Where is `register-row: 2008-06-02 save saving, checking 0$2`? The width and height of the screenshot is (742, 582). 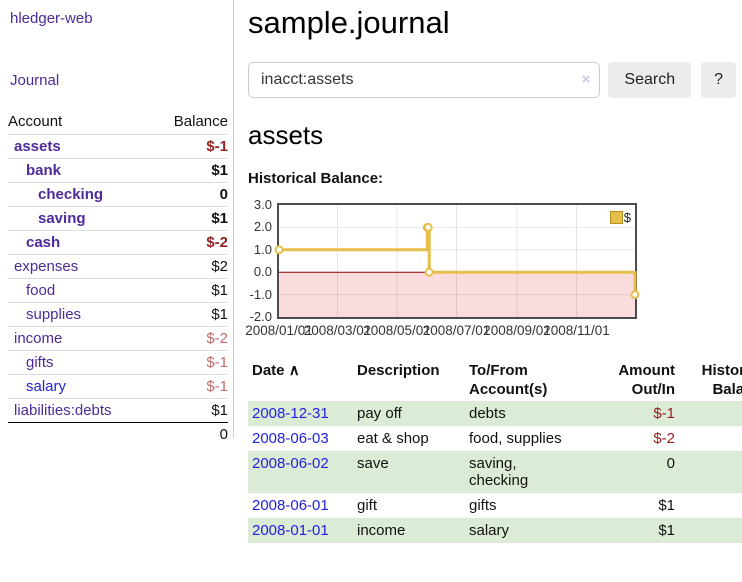
register-row: 2008-06-02 save saving, checking 0$2 is located at coordinates (495, 472).